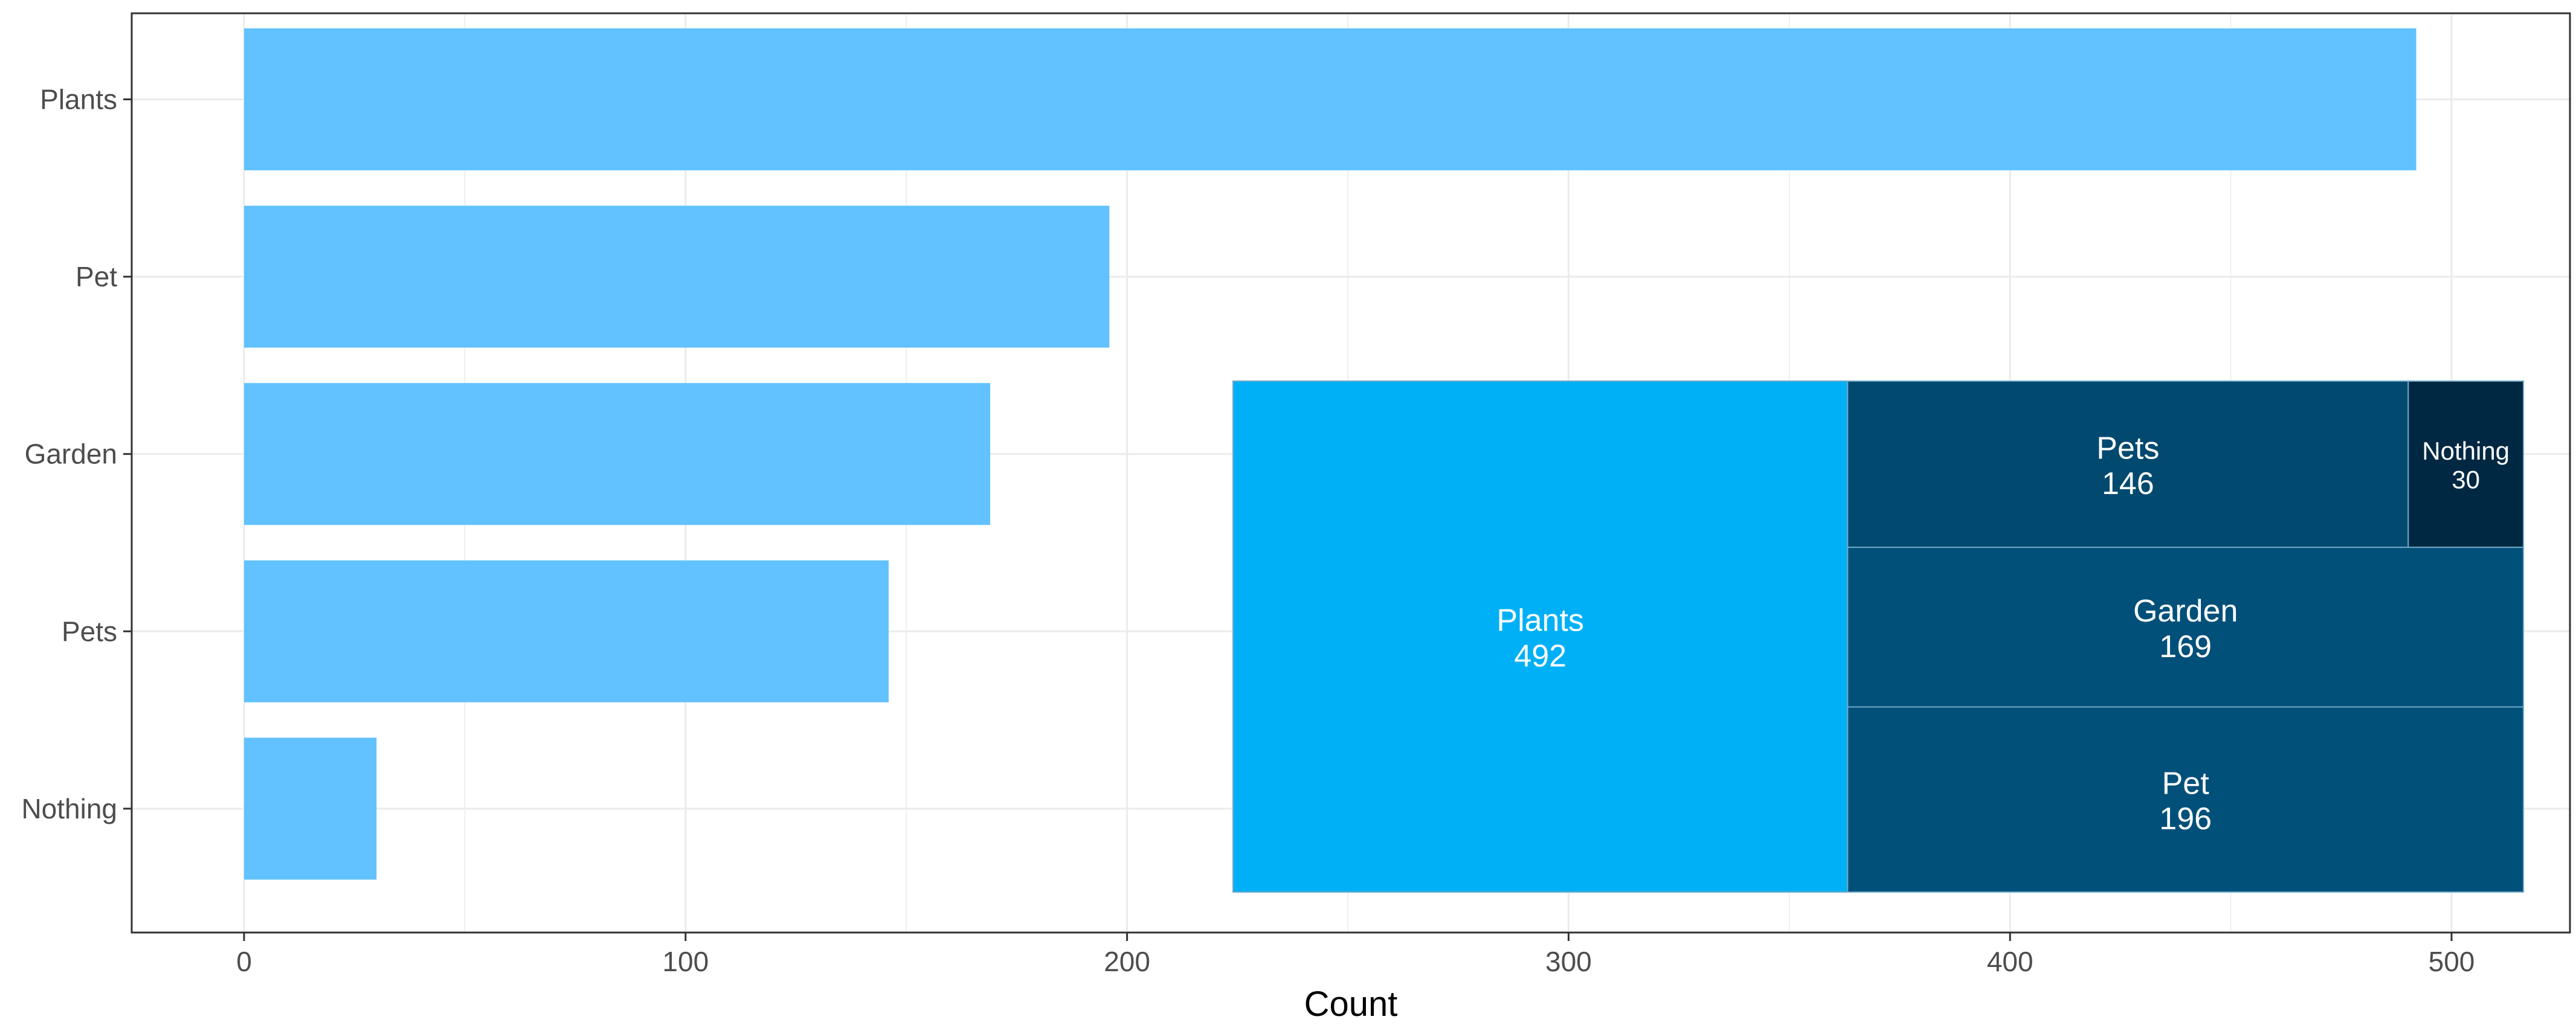 The image size is (2576, 1034). Describe the element at coordinates (2466, 451) in the screenshot. I see `treemap-label-nothing: Nothing` at that location.